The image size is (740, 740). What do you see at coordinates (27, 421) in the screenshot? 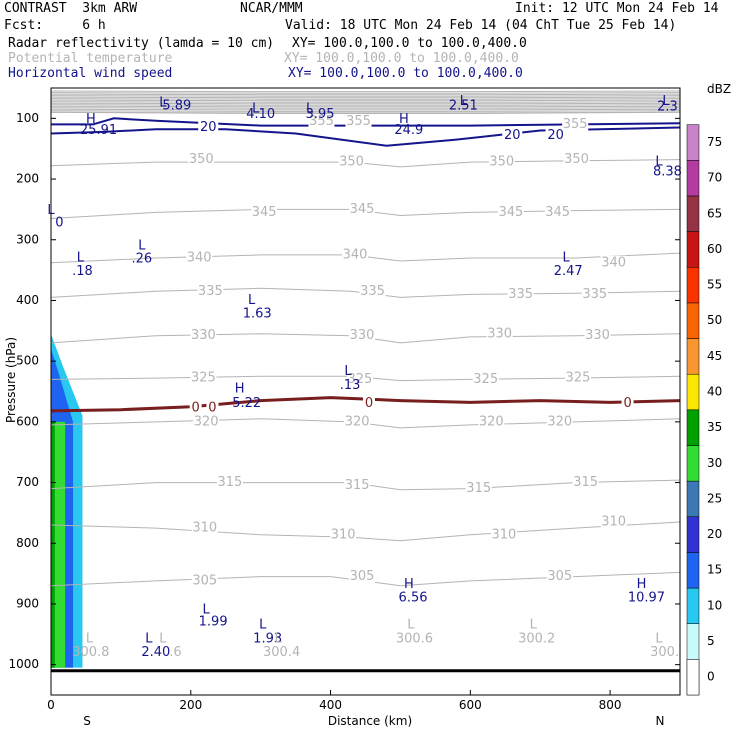
I see `y-tick-label: 600` at bounding box center [27, 421].